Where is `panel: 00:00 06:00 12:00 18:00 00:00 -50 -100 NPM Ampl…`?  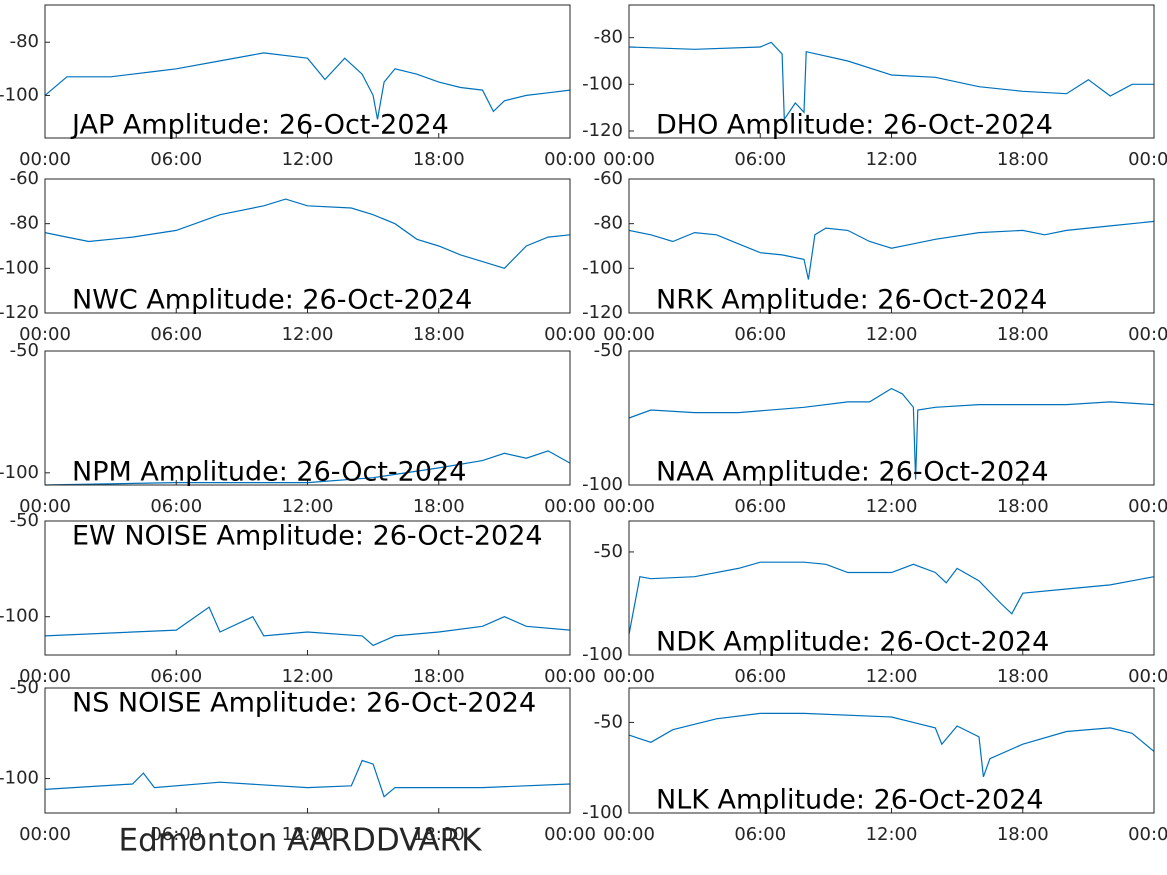
panel: 00:00 06:00 12:00 18:00 00:00 -50 -100 NPM Ampl… is located at coordinates (298, 428).